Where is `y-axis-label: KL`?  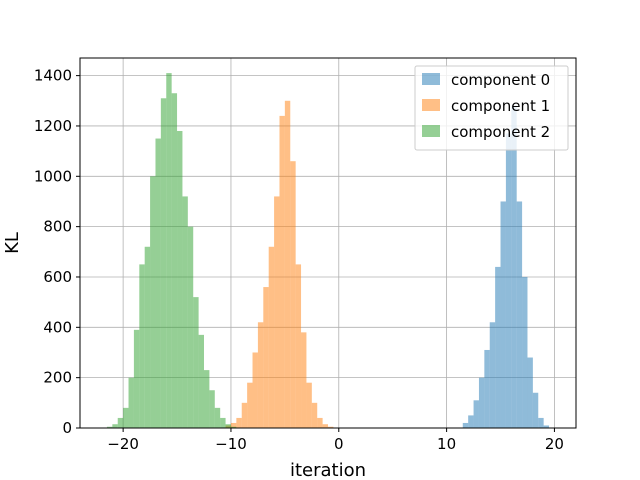
y-axis-label: KL is located at coordinates (12, 243).